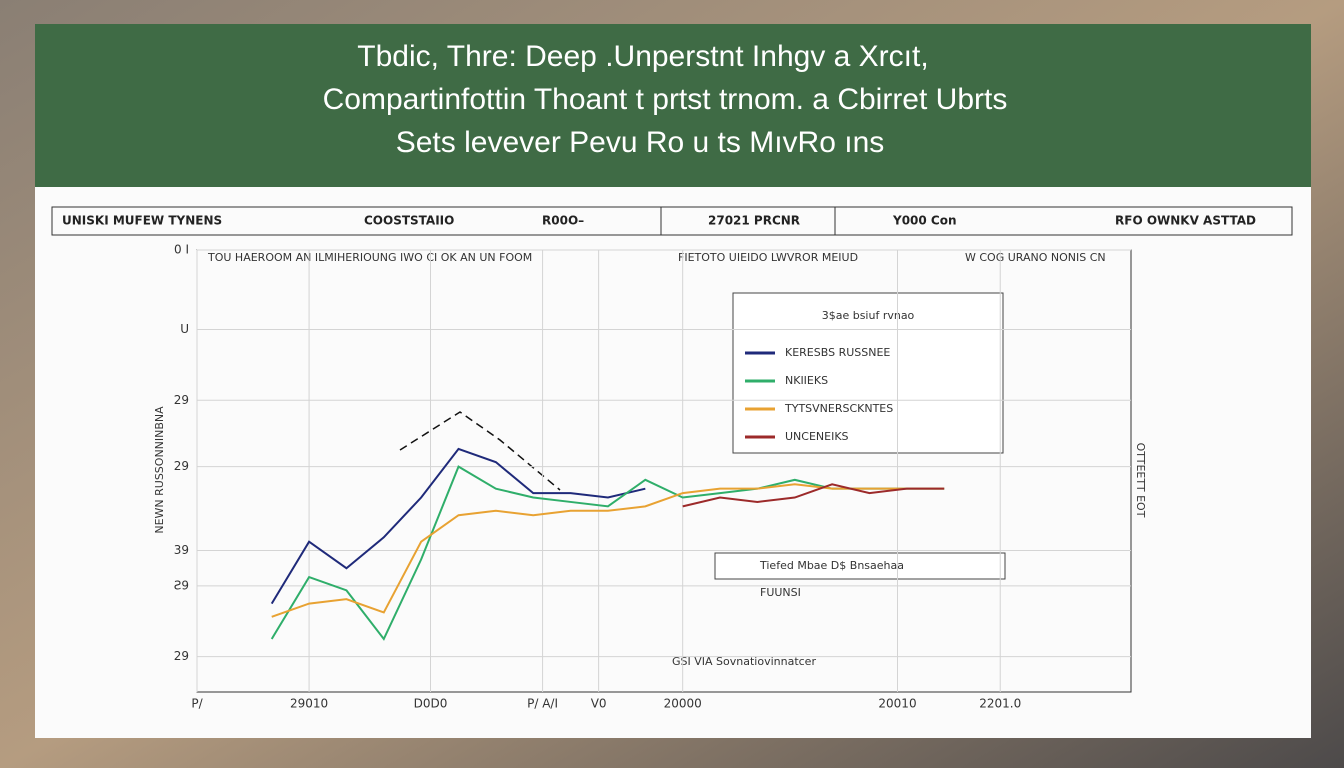  Describe the element at coordinates (806, 380) in the screenshot. I see `legend-label: NKIIEKS` at that location.